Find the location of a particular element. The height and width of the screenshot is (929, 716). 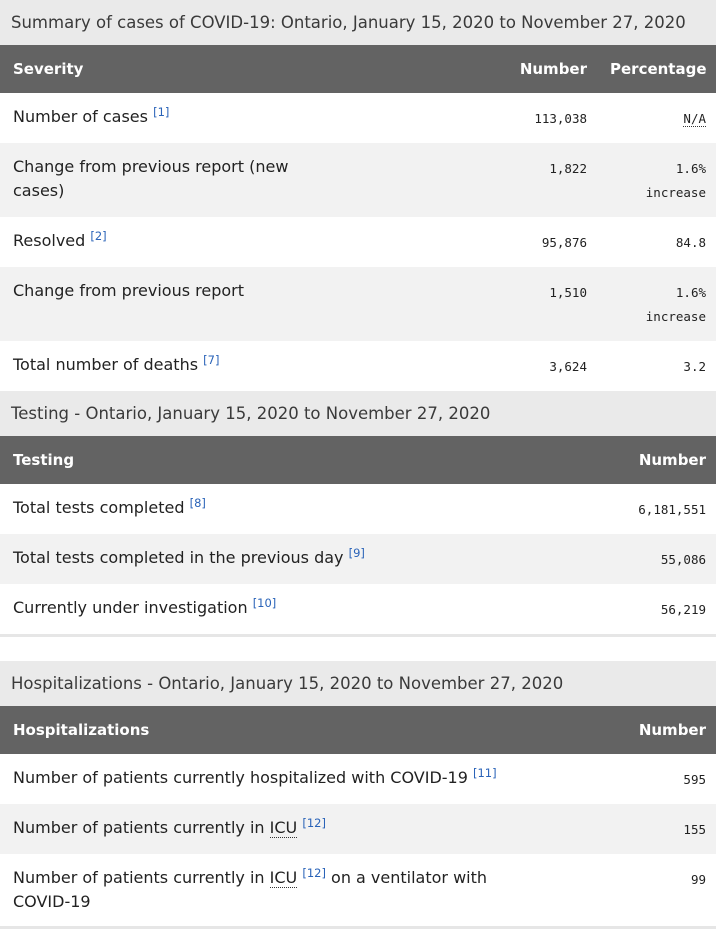

column-header: Hospitalizations is located at coordinates (278, 730).